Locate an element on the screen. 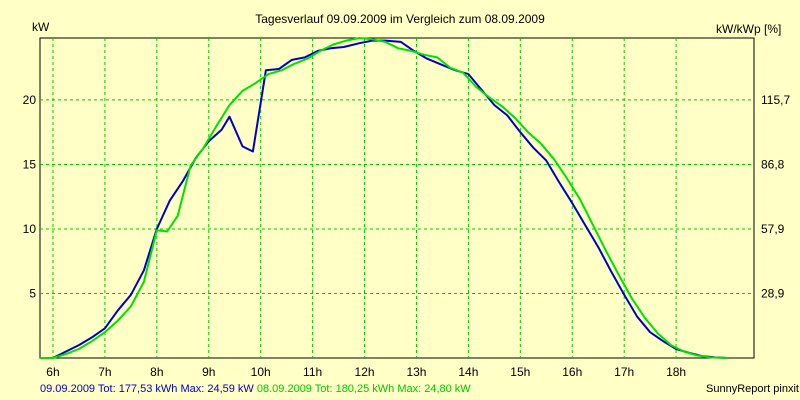 The height and width of the screenshot is (400, 800). x-tick-label: 12h is located at coordinates (365, 372).